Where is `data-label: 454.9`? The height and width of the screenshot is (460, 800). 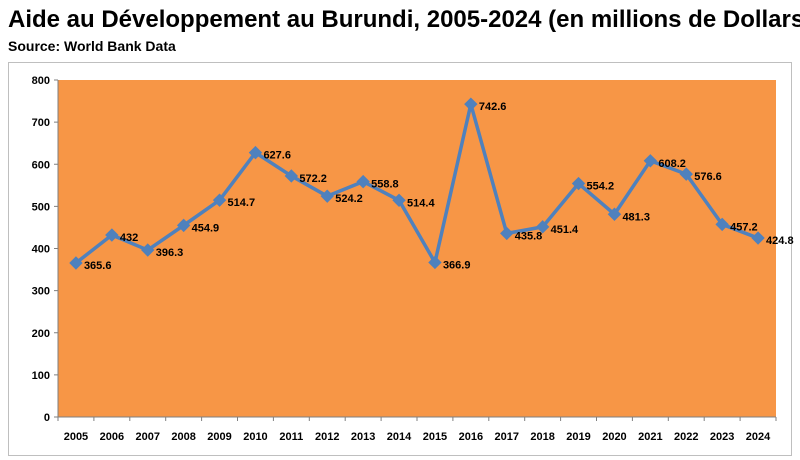 data-label: 454.9 is located at coordinates (206, 228).